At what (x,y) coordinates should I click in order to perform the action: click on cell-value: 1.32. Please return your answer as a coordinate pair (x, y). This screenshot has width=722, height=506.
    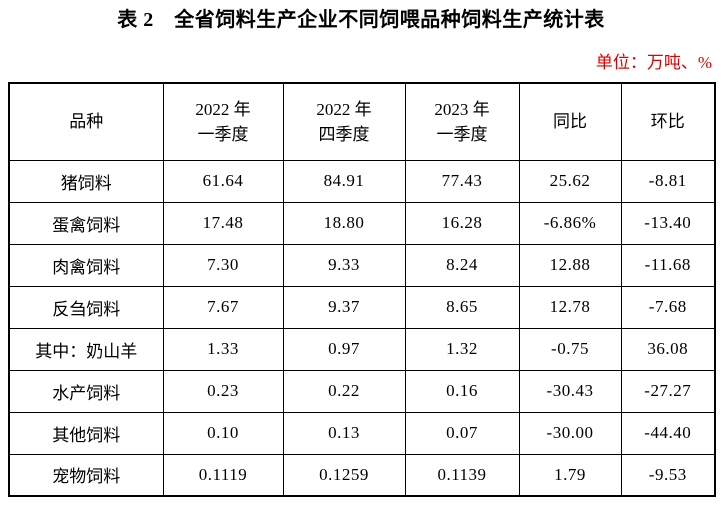
    Looking at the image, I should click on (462, 349).